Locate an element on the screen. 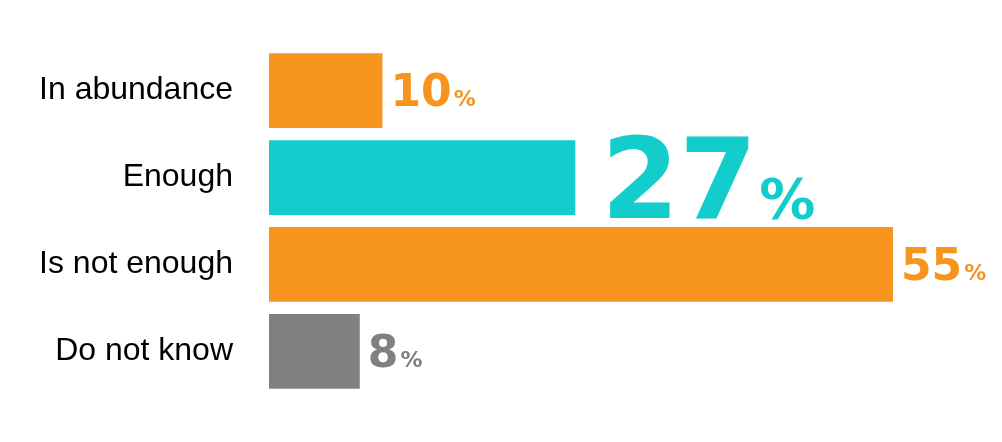 The image size is (1002, 442). y-tick-label: Do not know is located at coordinates (144, 349).